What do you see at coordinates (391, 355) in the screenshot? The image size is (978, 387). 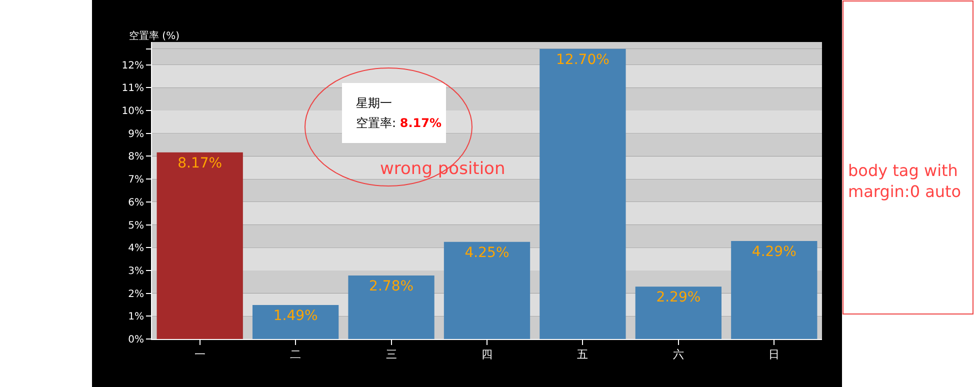 I see `x-tick-label: 三` at bounding box center [391, 355].